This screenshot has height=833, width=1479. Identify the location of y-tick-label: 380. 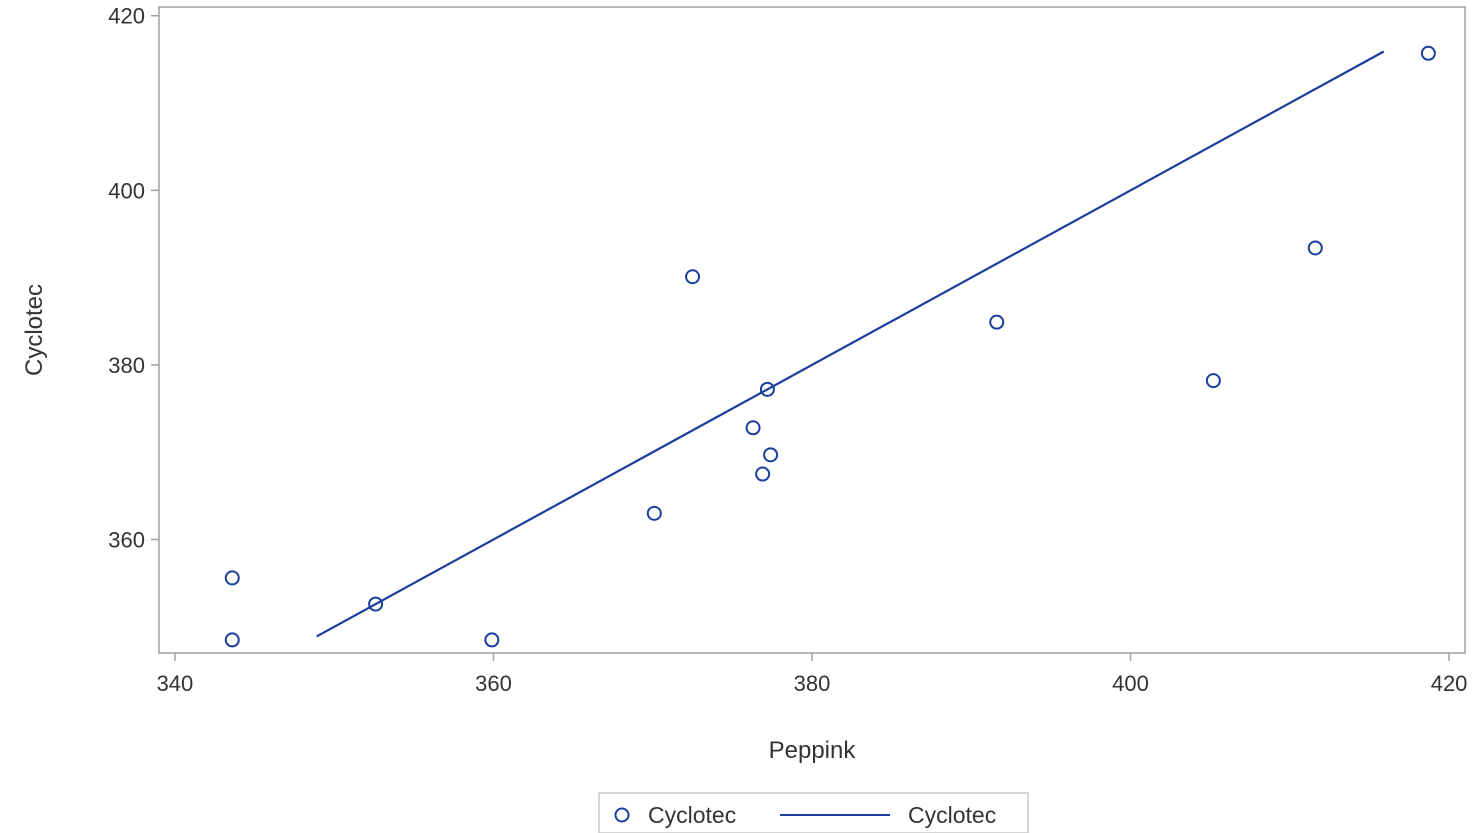
(126, 365).